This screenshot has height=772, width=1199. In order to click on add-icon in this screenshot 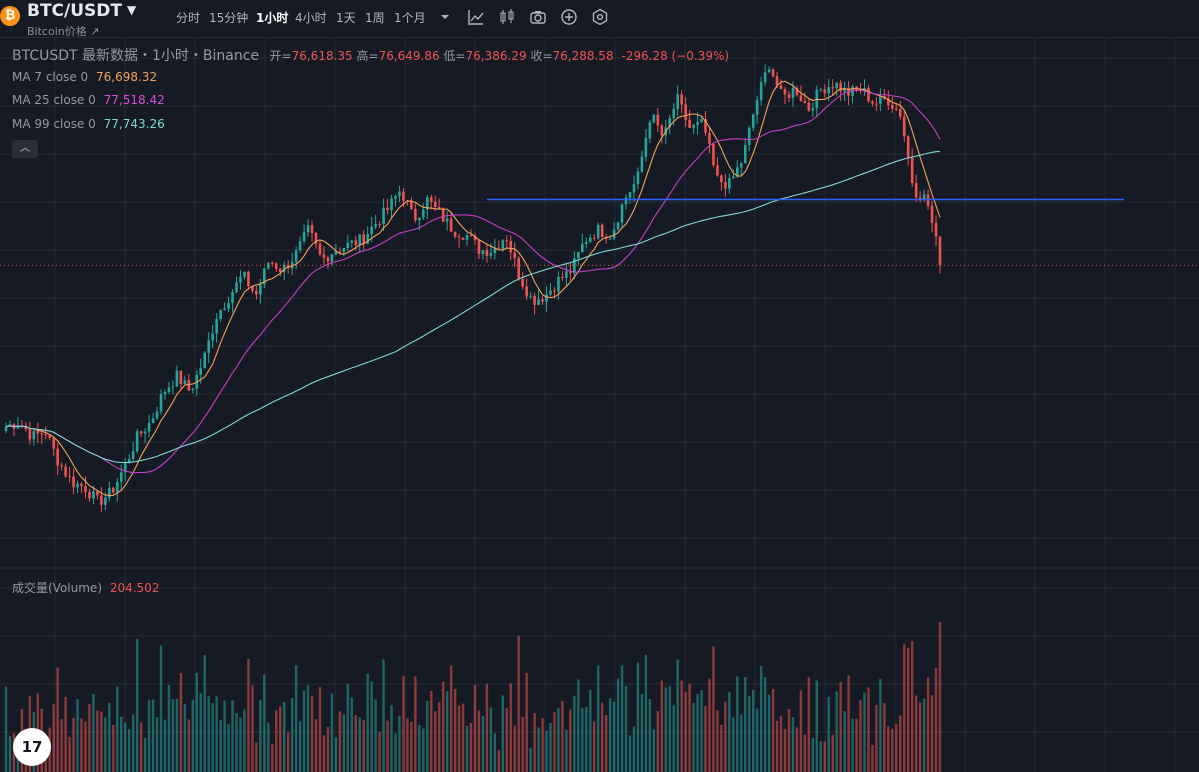, I will do `click(569, 17)`.